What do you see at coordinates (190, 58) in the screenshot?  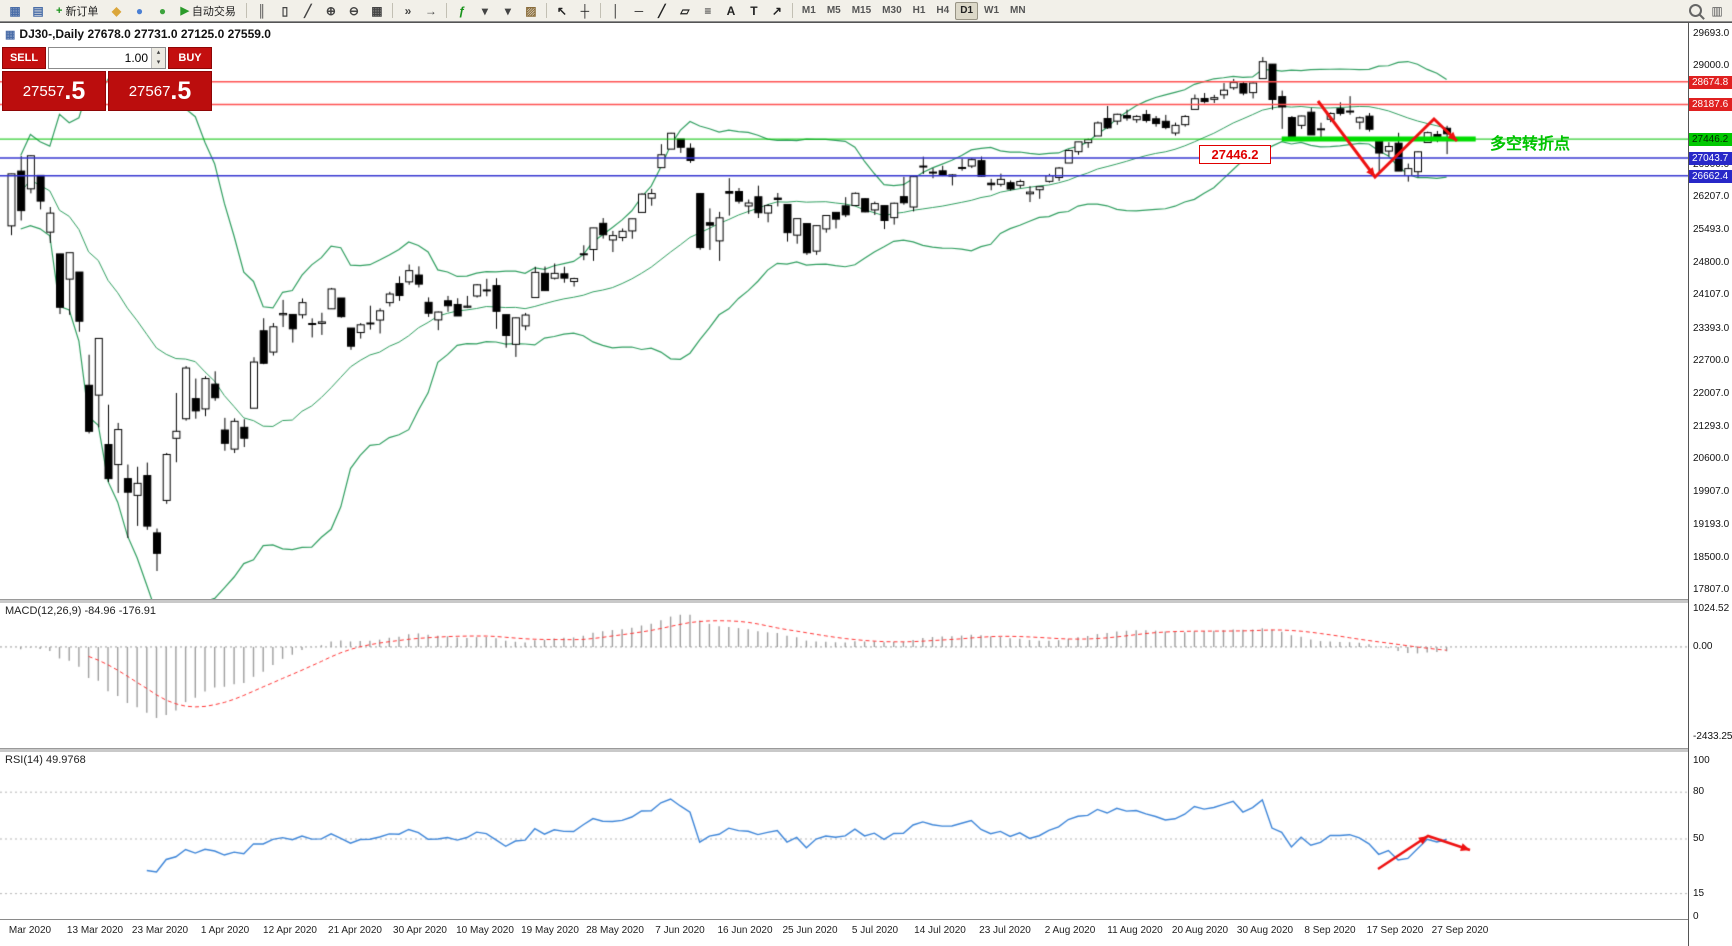 I see `buy-button: BUY` at bounding box center [190, 58].